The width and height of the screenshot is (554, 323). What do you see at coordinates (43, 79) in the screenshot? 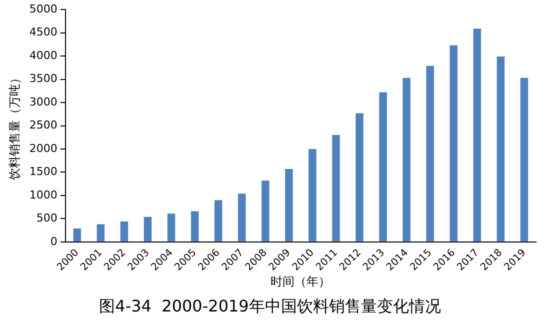
I see `y-tick-label: 3500` at bounding box center [43, 79].